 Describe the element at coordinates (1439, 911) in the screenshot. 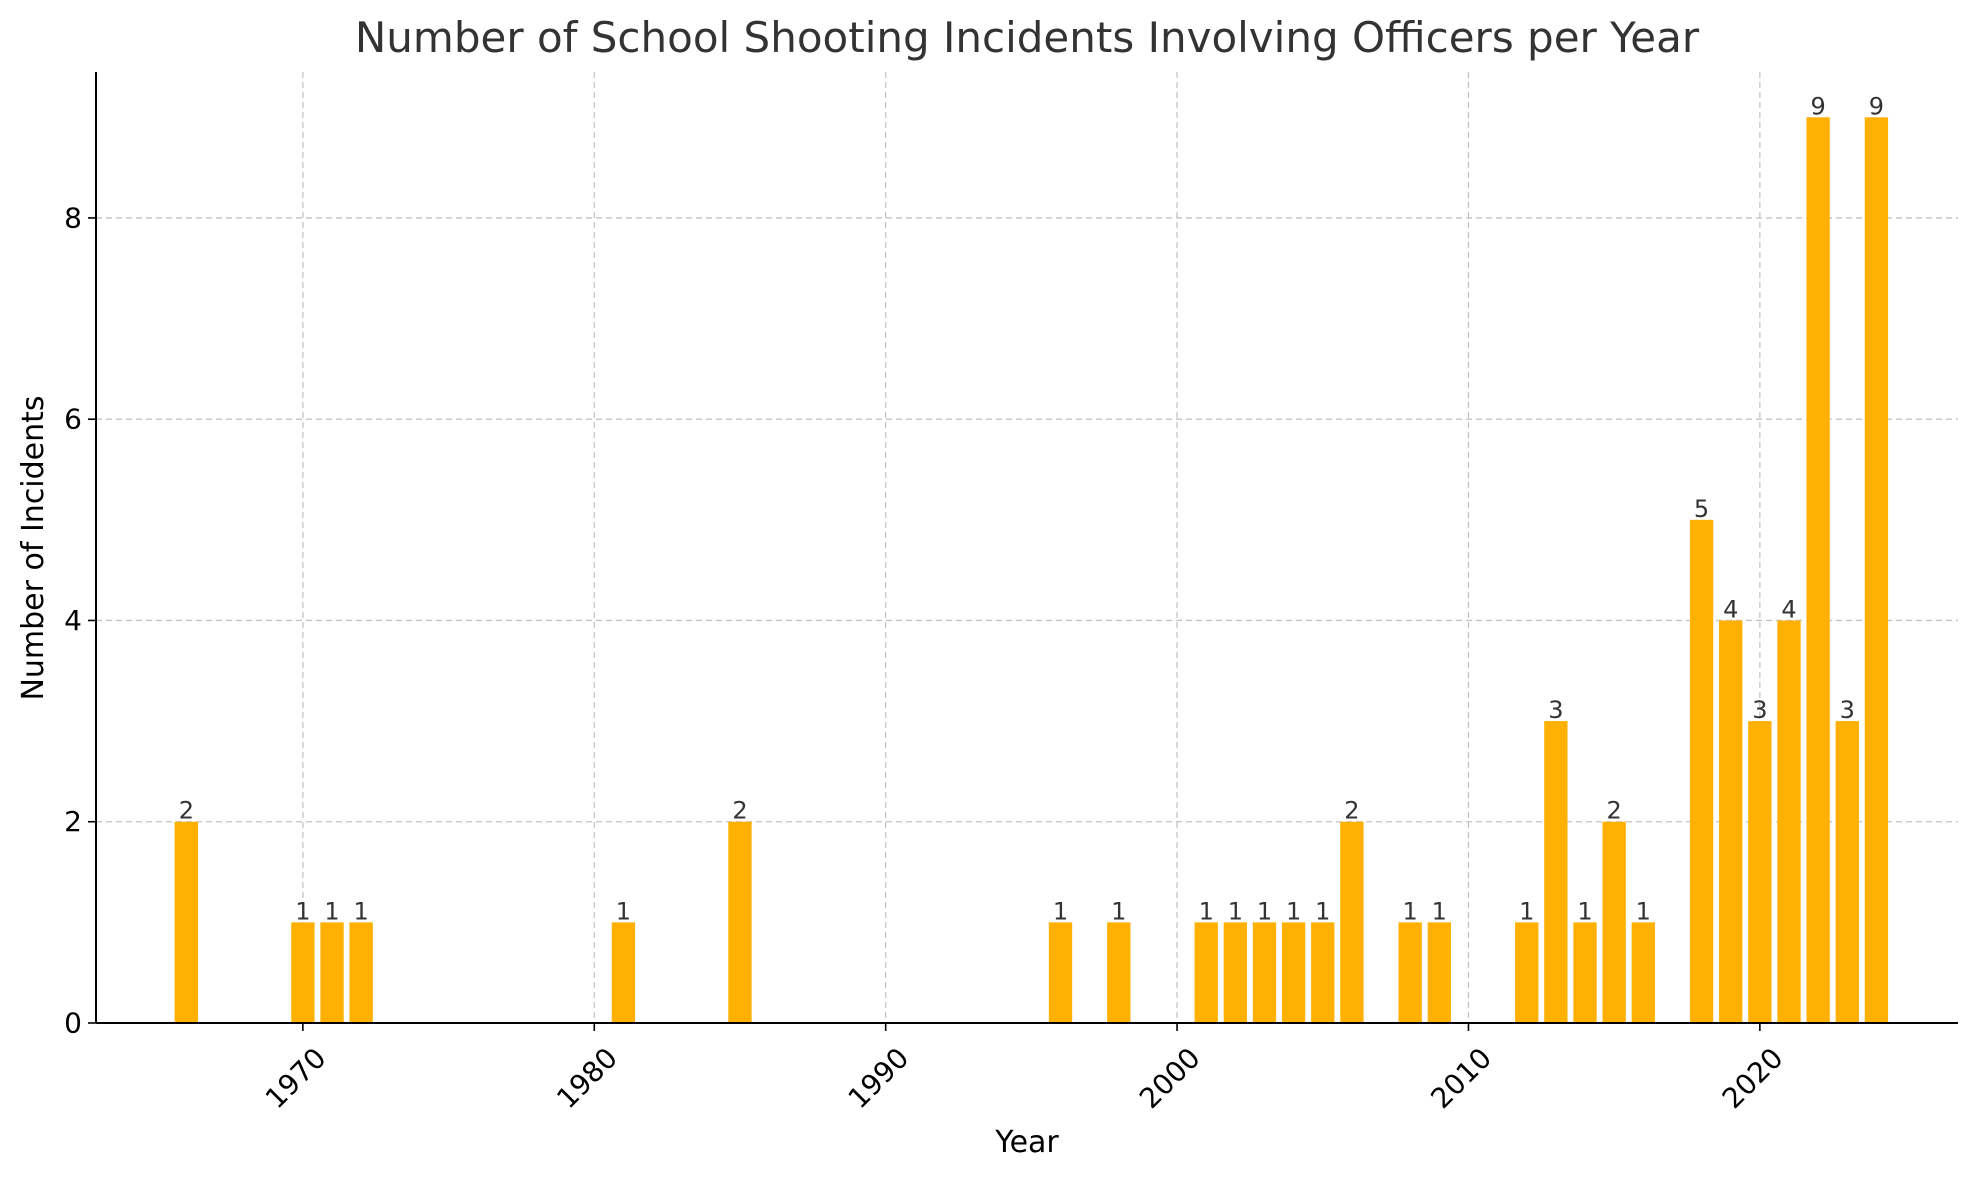

I see `bar-value-label-2009: 1` at that location.